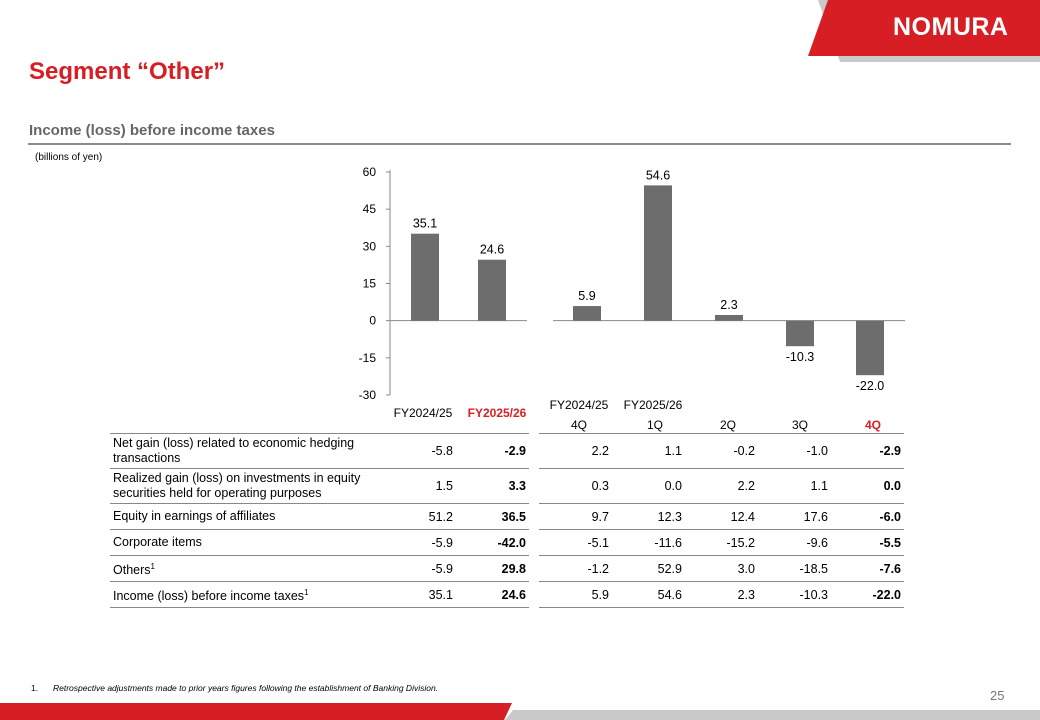  What do you see at coordinates (586, 296) in the screenshot?
I see `data-label: 5.9` at bounding box center [586, 296].